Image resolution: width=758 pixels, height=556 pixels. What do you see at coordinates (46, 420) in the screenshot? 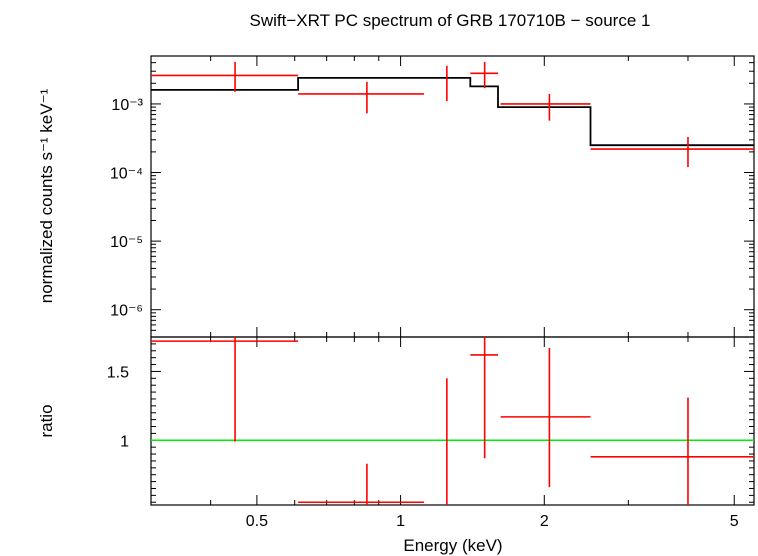
I see `bottom-y-axis-label: ratio` at bounding box center [46, 420].